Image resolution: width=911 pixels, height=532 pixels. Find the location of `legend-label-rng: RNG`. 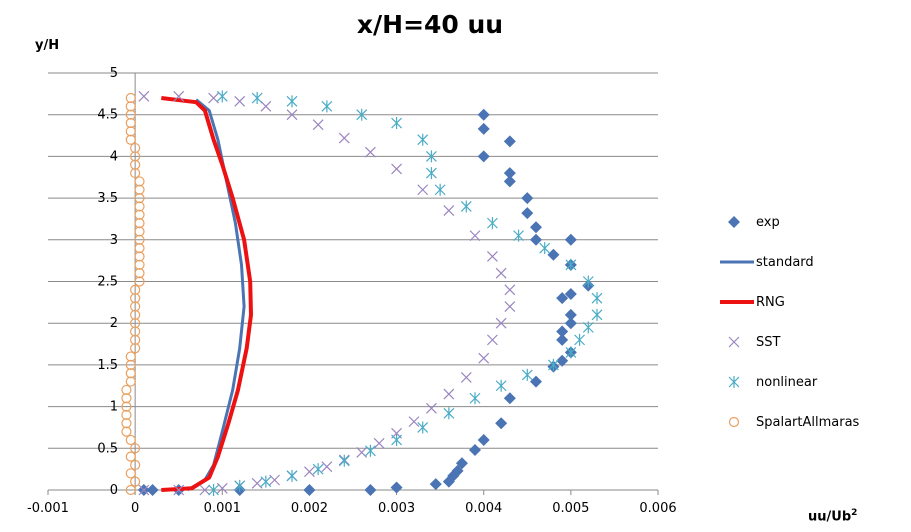

legend-label-rng: RNG is located at coordinates (770, 302).